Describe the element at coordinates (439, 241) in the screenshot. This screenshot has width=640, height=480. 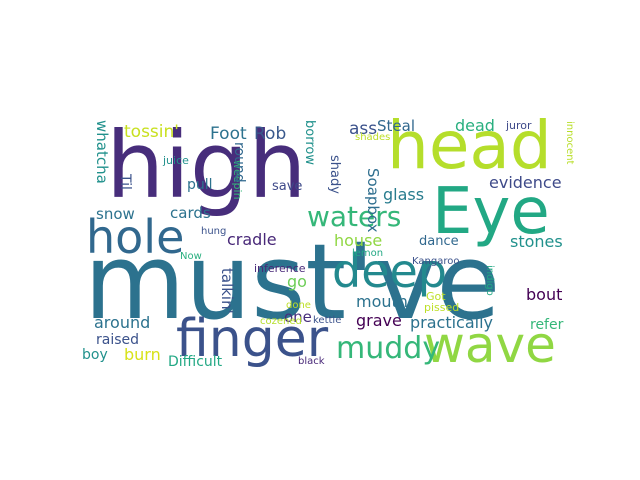
I see `word-dance: dance` at that location.